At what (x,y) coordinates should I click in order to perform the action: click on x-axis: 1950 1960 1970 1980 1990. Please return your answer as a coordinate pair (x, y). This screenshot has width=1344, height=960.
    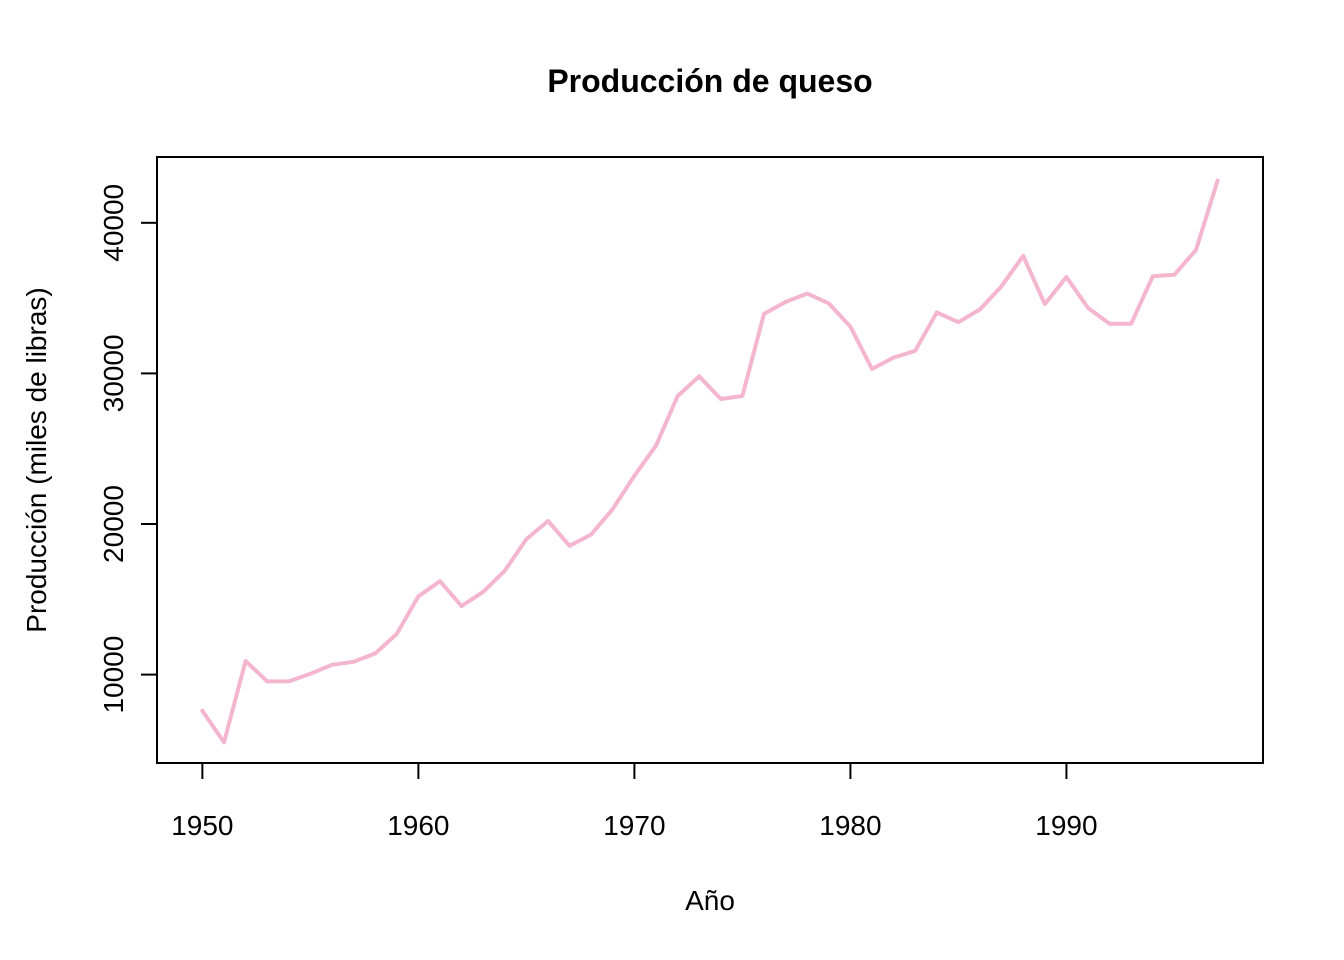
    Looking at the image, I should click on (634, 801).